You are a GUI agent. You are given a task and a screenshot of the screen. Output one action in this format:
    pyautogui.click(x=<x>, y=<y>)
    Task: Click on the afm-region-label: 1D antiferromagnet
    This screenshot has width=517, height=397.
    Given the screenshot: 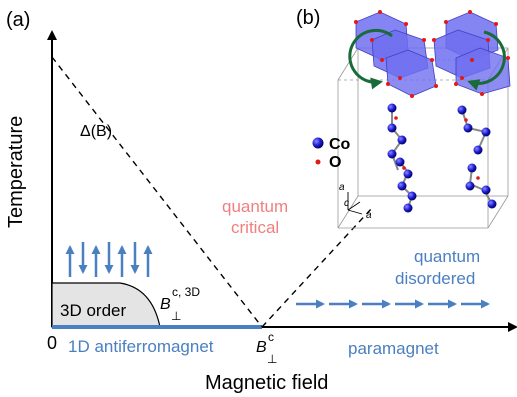 What is the action you would take?
    pyautogui.click(x=141, y=346)
    